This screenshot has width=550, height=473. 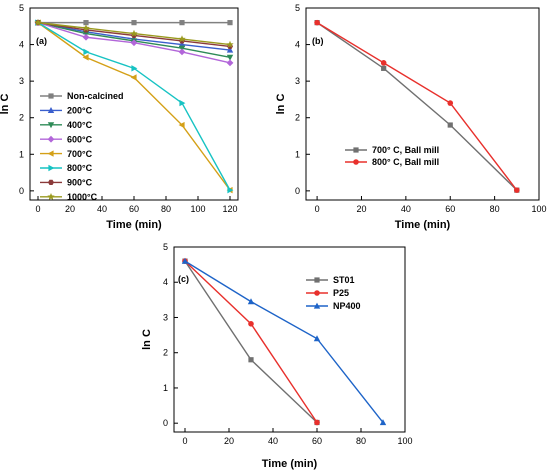 What do you see at coordinates (344, 280) in the screenshot?
I see `legend-label: ST01` at bounding box center [344, 280].